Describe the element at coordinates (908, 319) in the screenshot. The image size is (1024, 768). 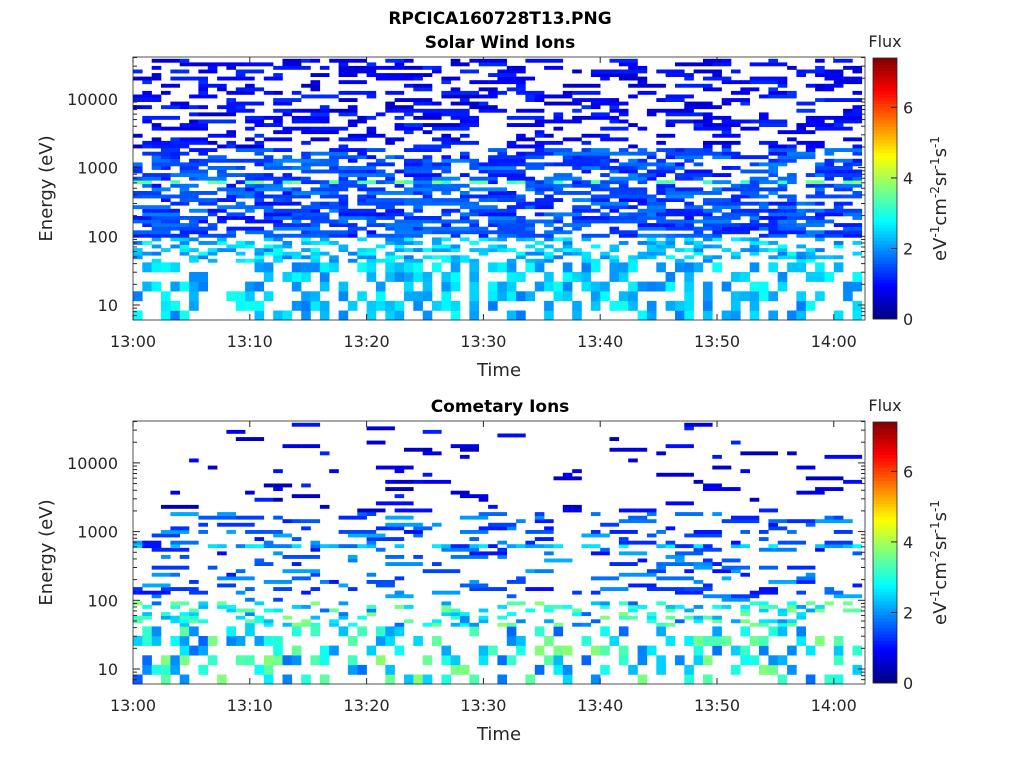
I see `colorbar-tick-label: 0` at that location.